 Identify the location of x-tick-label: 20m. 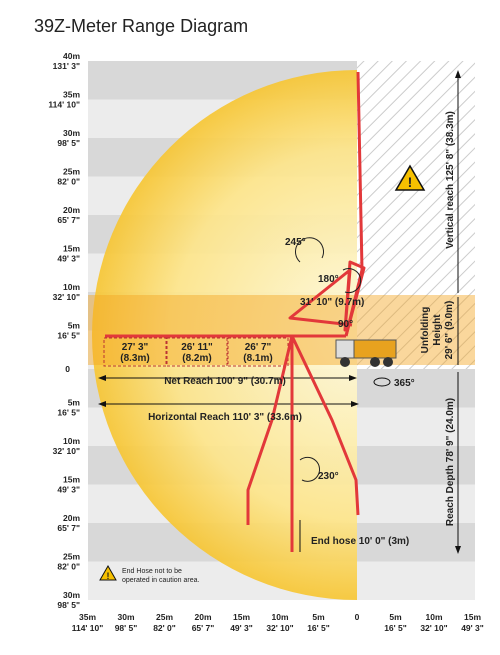
(202, 617).